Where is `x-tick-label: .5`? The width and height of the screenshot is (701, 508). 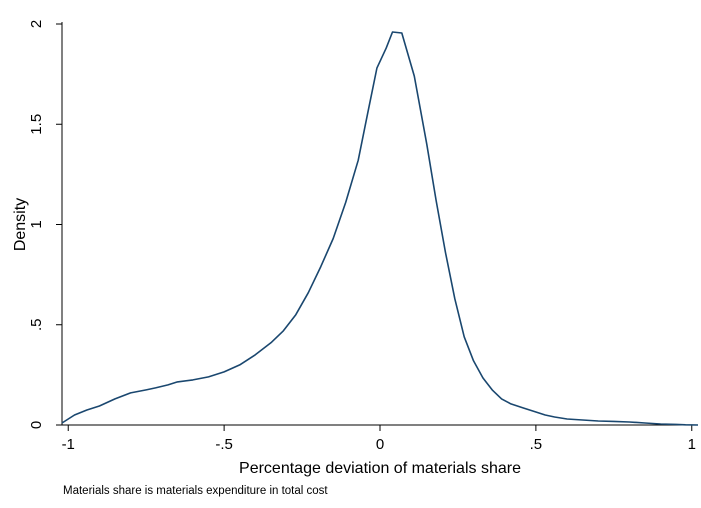 x-tick-label: .5 is located at coordinates (536, 444).